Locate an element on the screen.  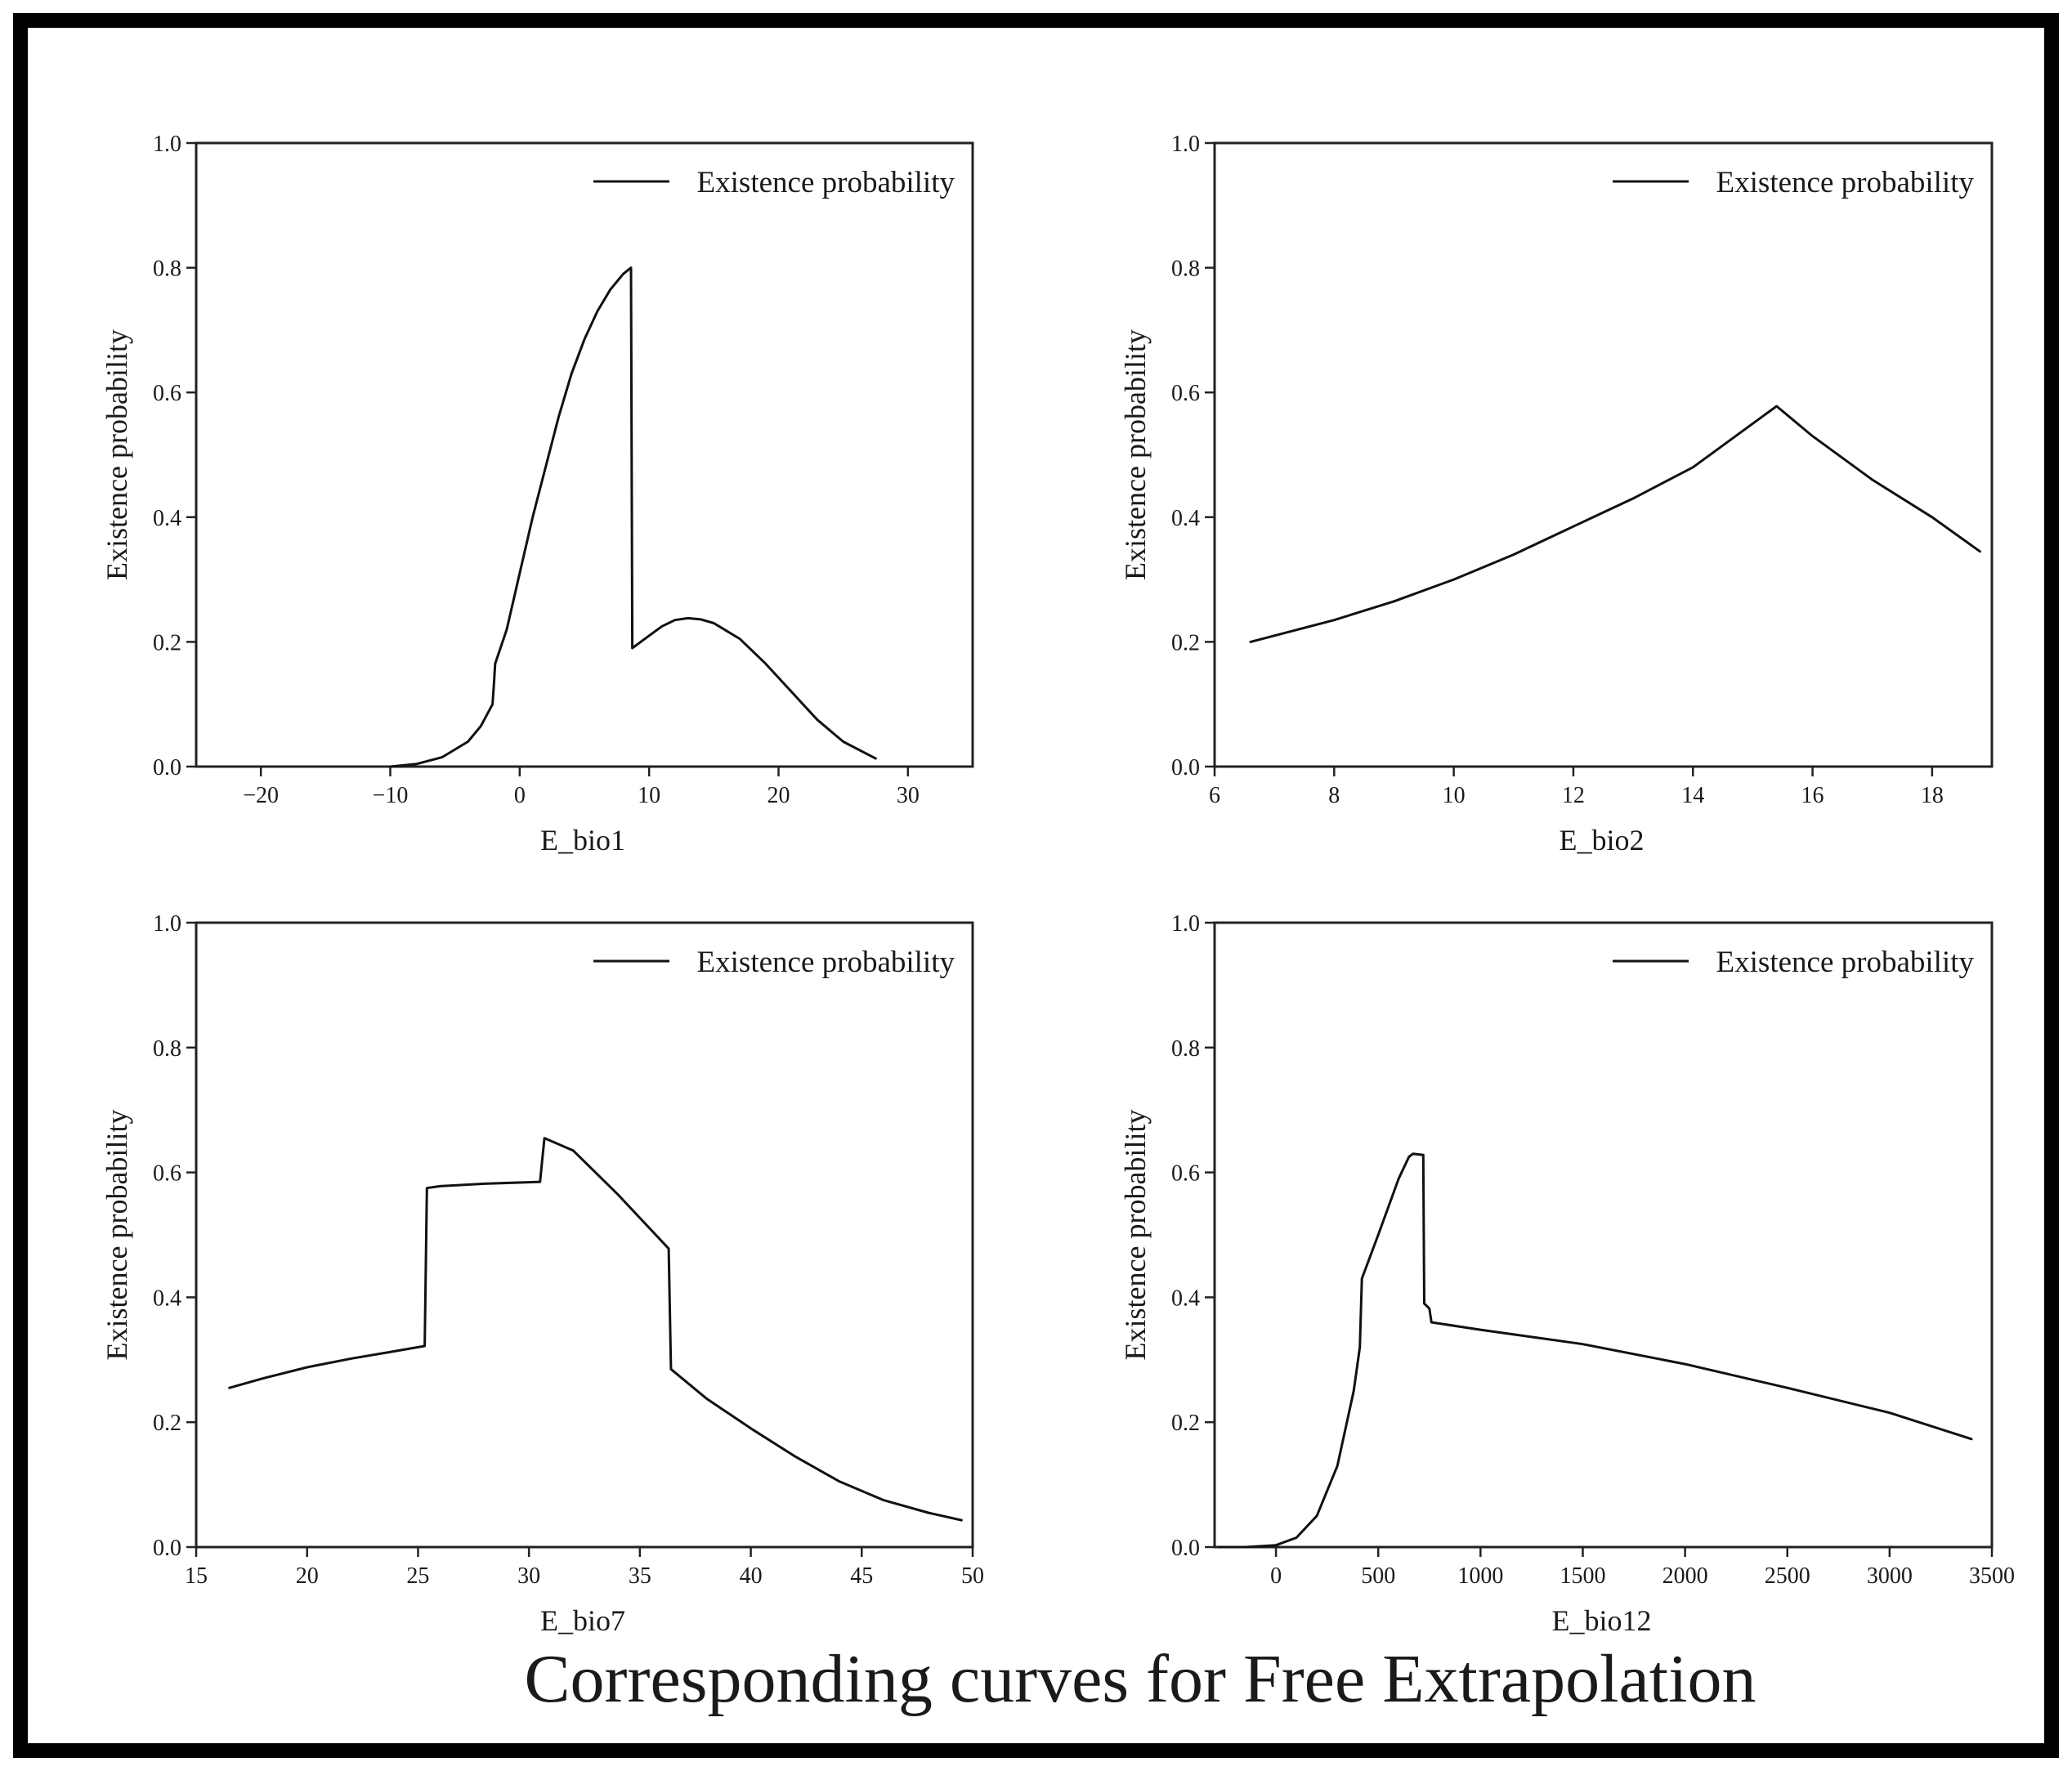
chart3-e-bio7-y-tick-label: 0.0 is located at coordinates (167, 1548).